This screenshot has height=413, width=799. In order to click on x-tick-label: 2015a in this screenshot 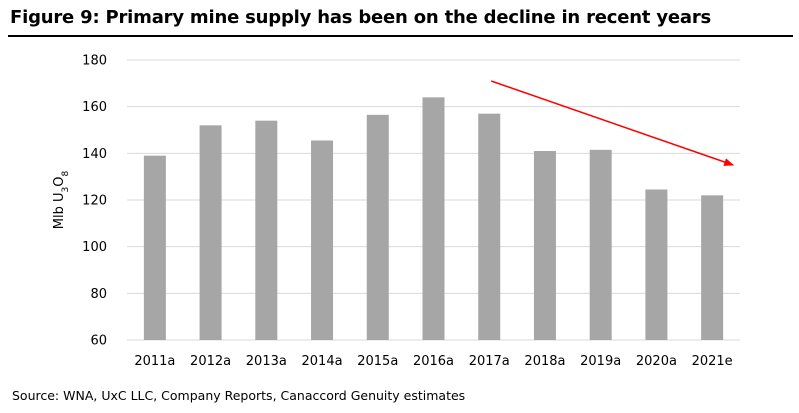, I will do `click(377, 361)`.